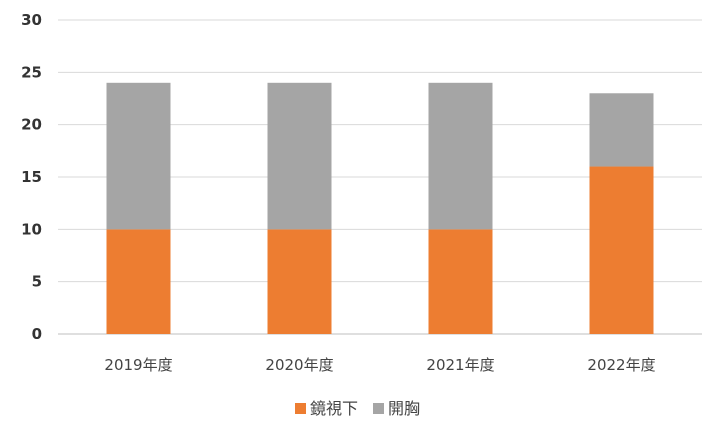  I want to click on y-tick-label: 0, so click(37, 334).